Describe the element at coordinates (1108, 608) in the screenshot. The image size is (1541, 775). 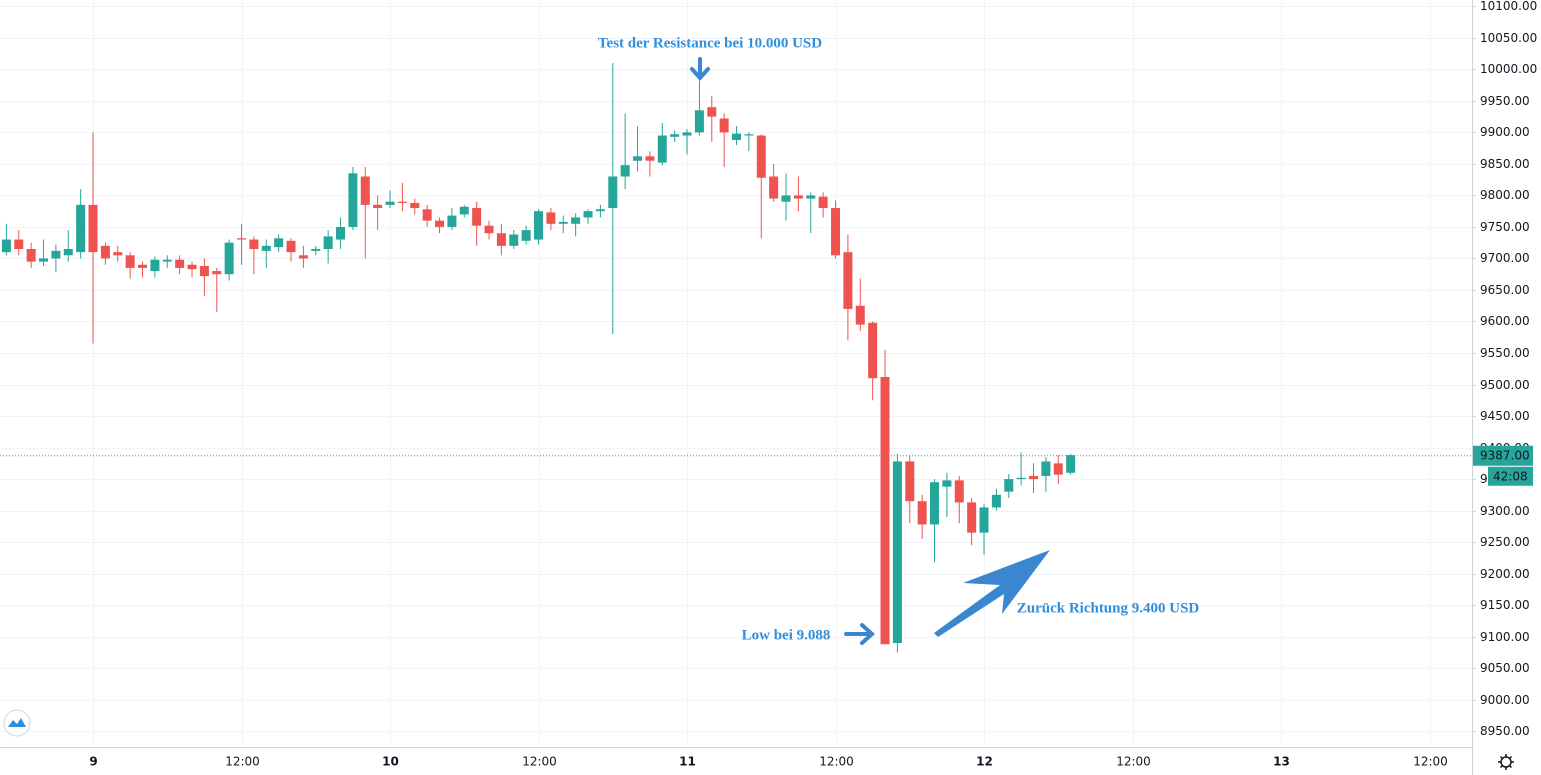
I see `annotation: Zurück Richtung 9.400 USD` at that location.